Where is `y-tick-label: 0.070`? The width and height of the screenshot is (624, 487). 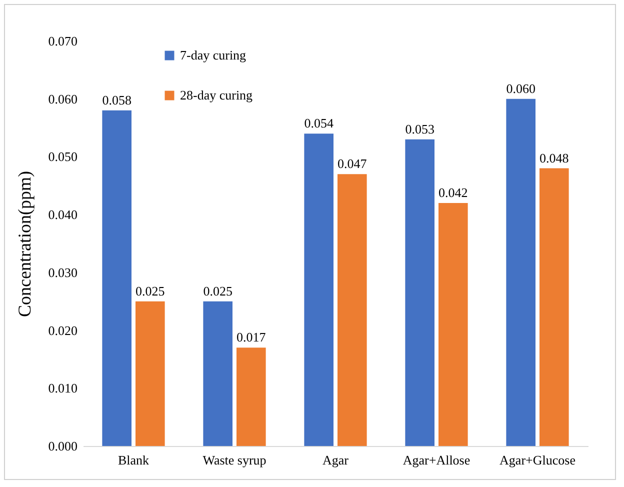
y-tick-label: 0.070 is located at coordinates (63, 41).